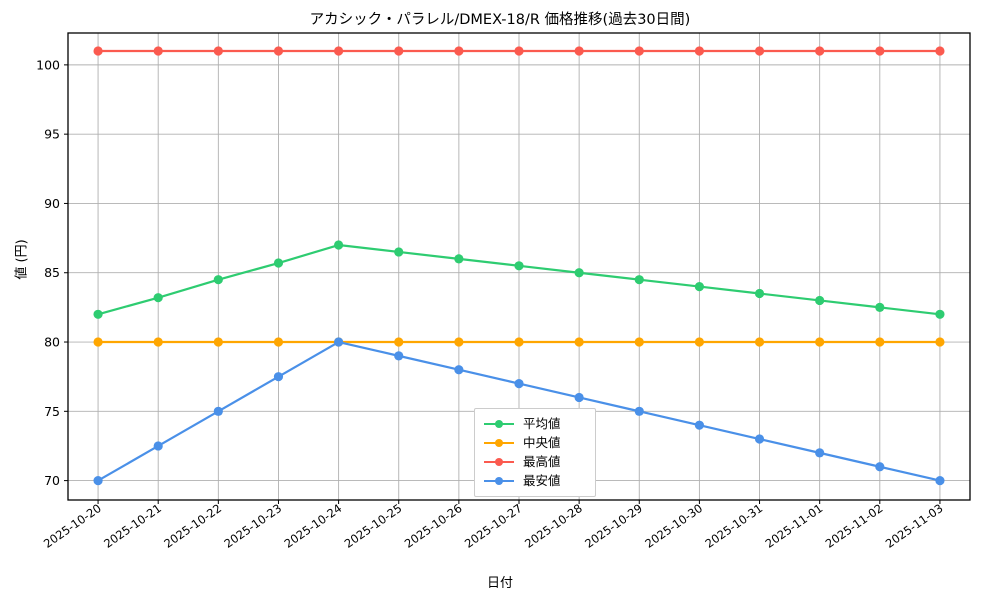 The height and width of the screenshot is (600, 1000). Describe the element at coordinates (52, 480) in the screenshot. I see `y-tick-label: 70` at that location.